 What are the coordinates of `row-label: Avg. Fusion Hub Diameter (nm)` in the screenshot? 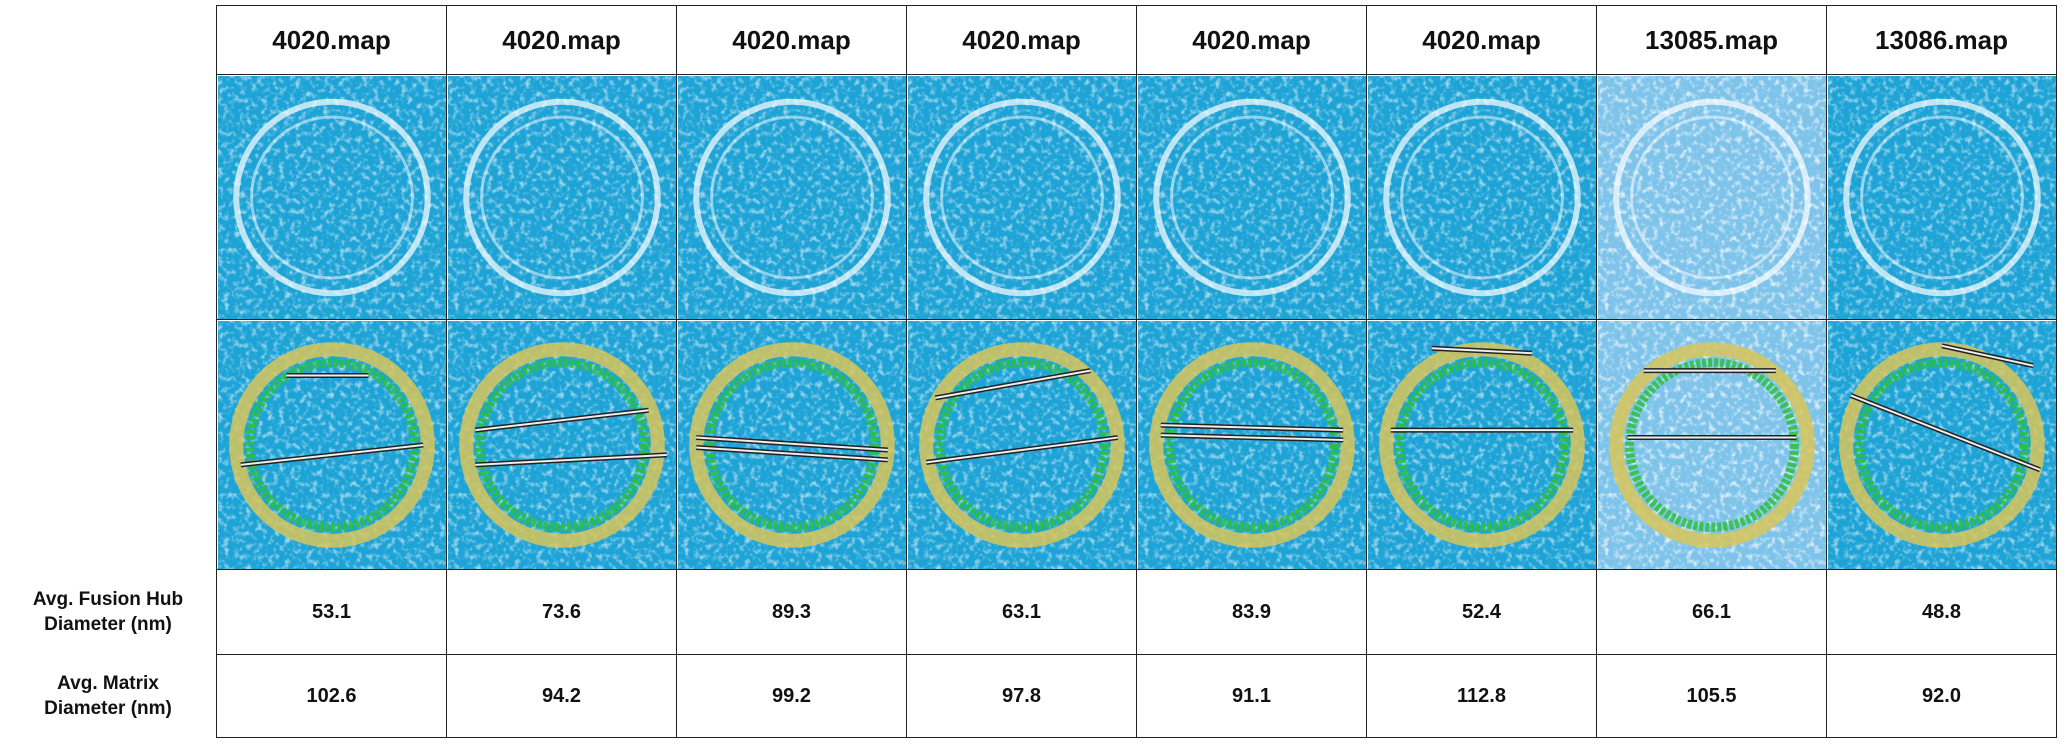 It's located at (108, 612).